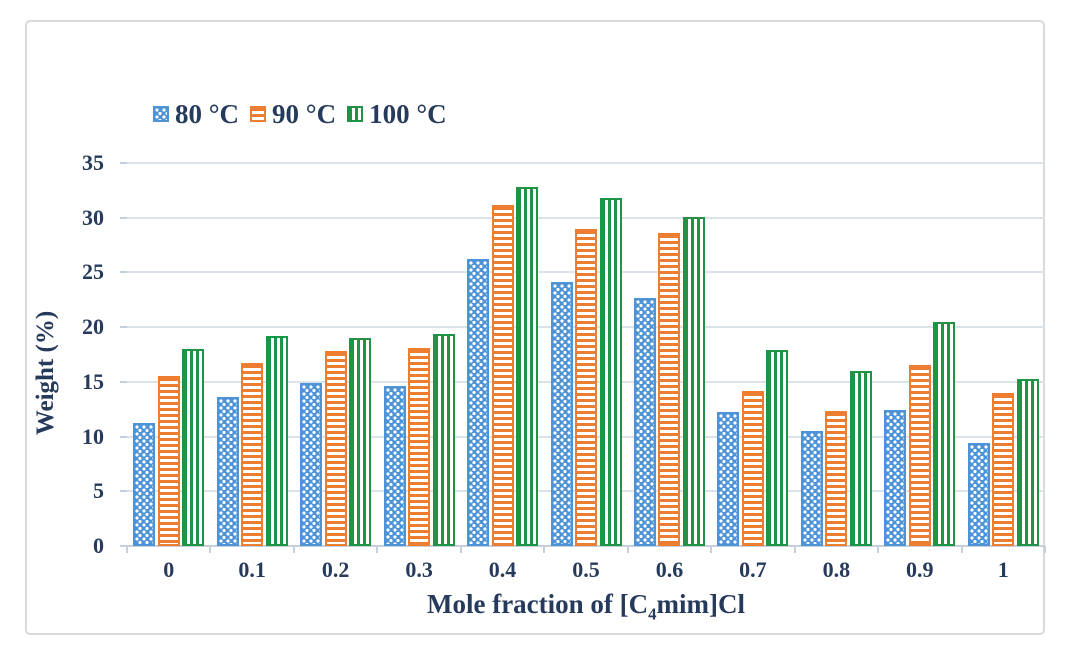 This screenshot has height=657, width=1080. I want to click on legend: 80 °C 90 °C 100 °C, so click(300, 114).